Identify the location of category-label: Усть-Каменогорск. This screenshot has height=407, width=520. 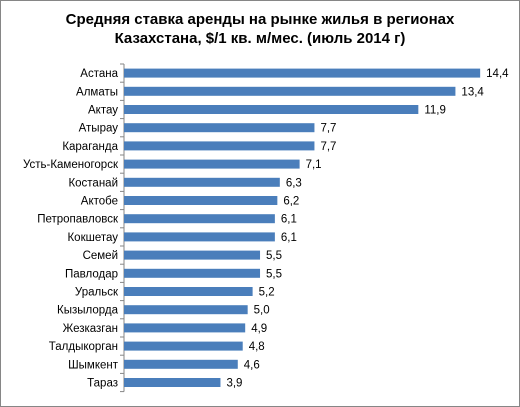
(71, 165).